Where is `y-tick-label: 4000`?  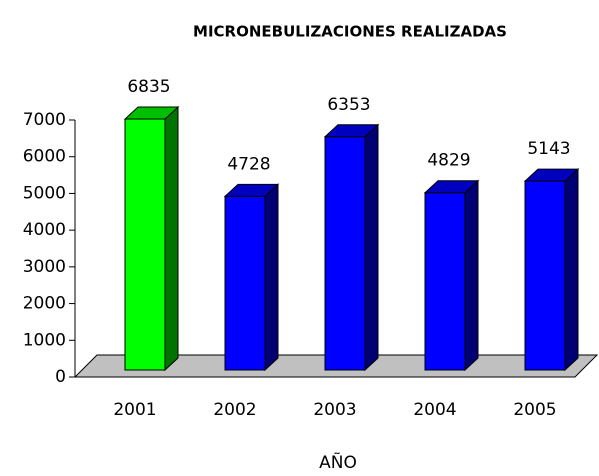
y-tick-label: 4000 is located at coordinates (44, 230).